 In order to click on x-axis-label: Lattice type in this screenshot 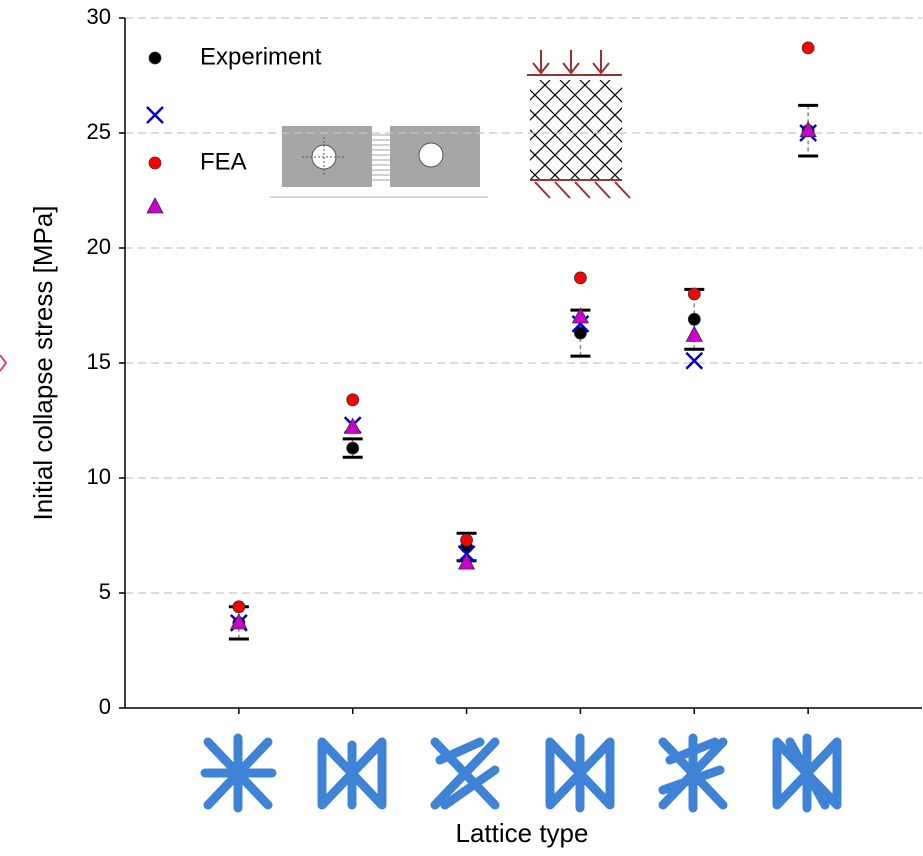, I will do `click(522, 833)`.